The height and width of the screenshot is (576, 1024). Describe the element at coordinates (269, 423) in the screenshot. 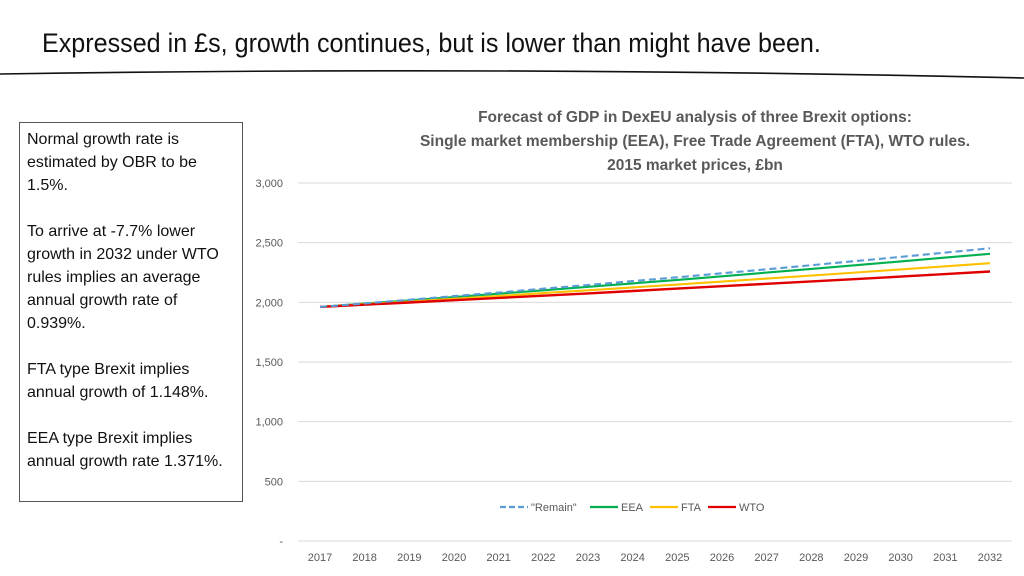

I see `y-tick-label: 1,000` at that location.